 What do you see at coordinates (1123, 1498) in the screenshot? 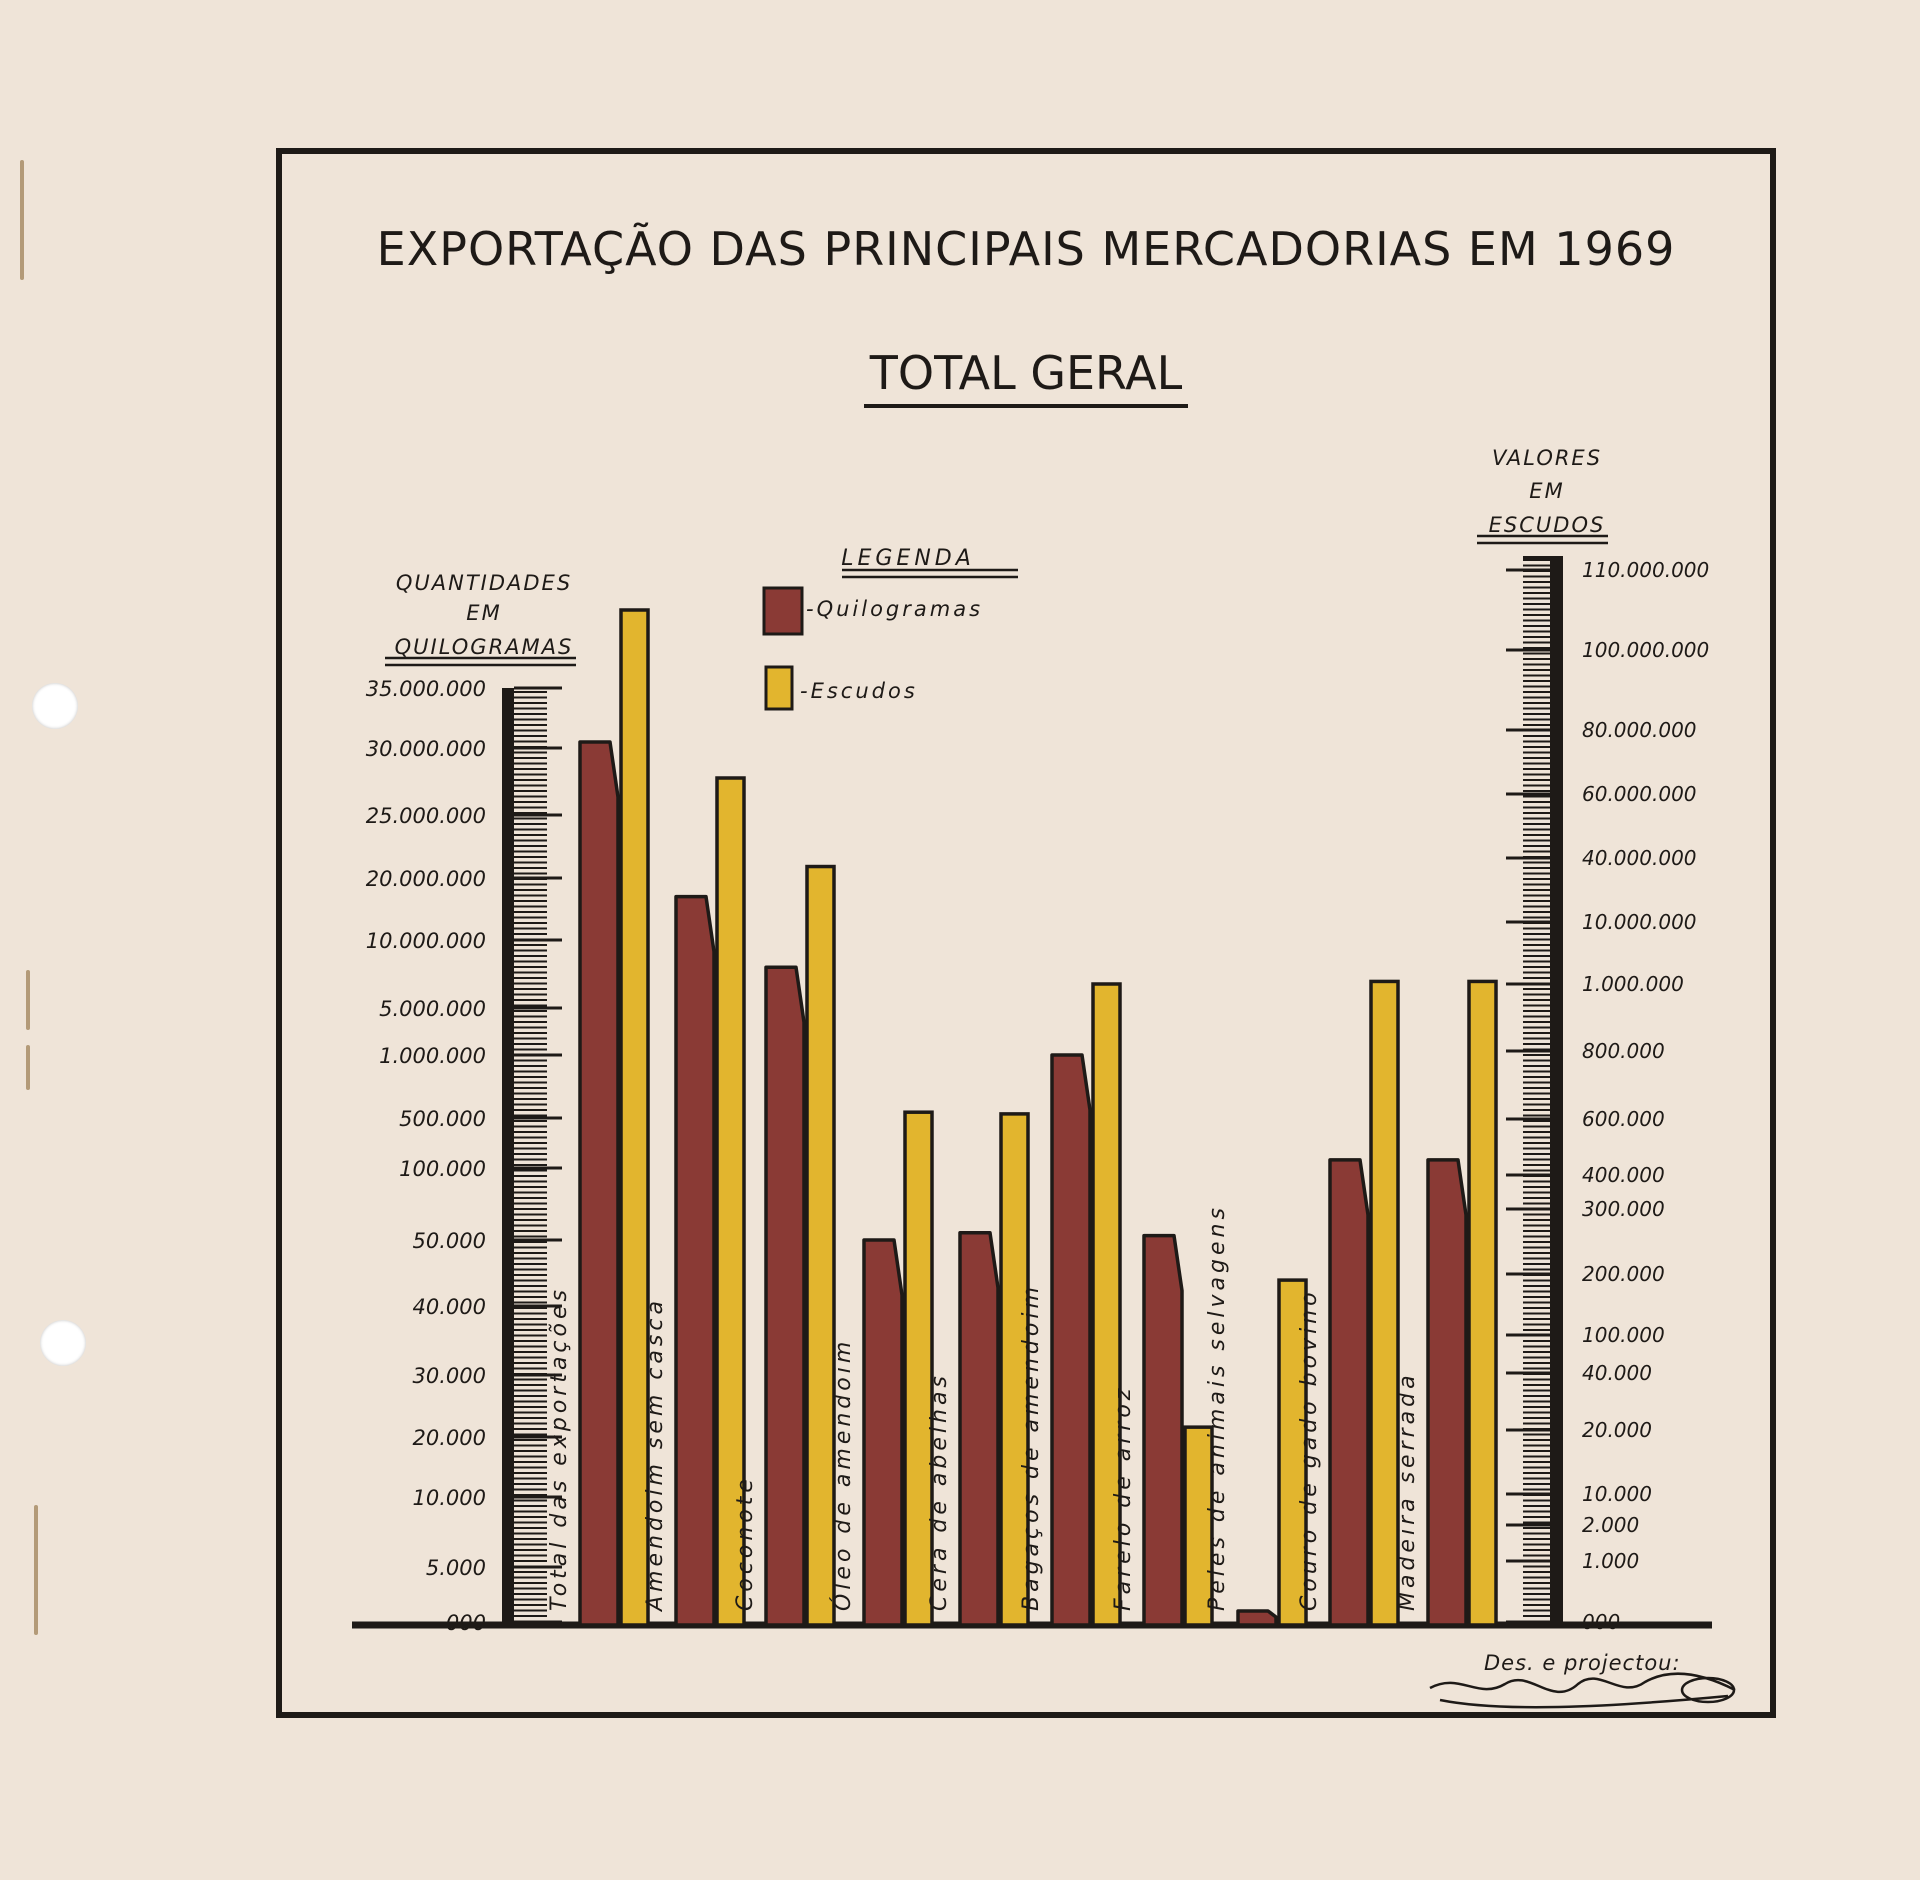
I see `category-label: Farelo de arroz` at bounding box center [1123, 1498].